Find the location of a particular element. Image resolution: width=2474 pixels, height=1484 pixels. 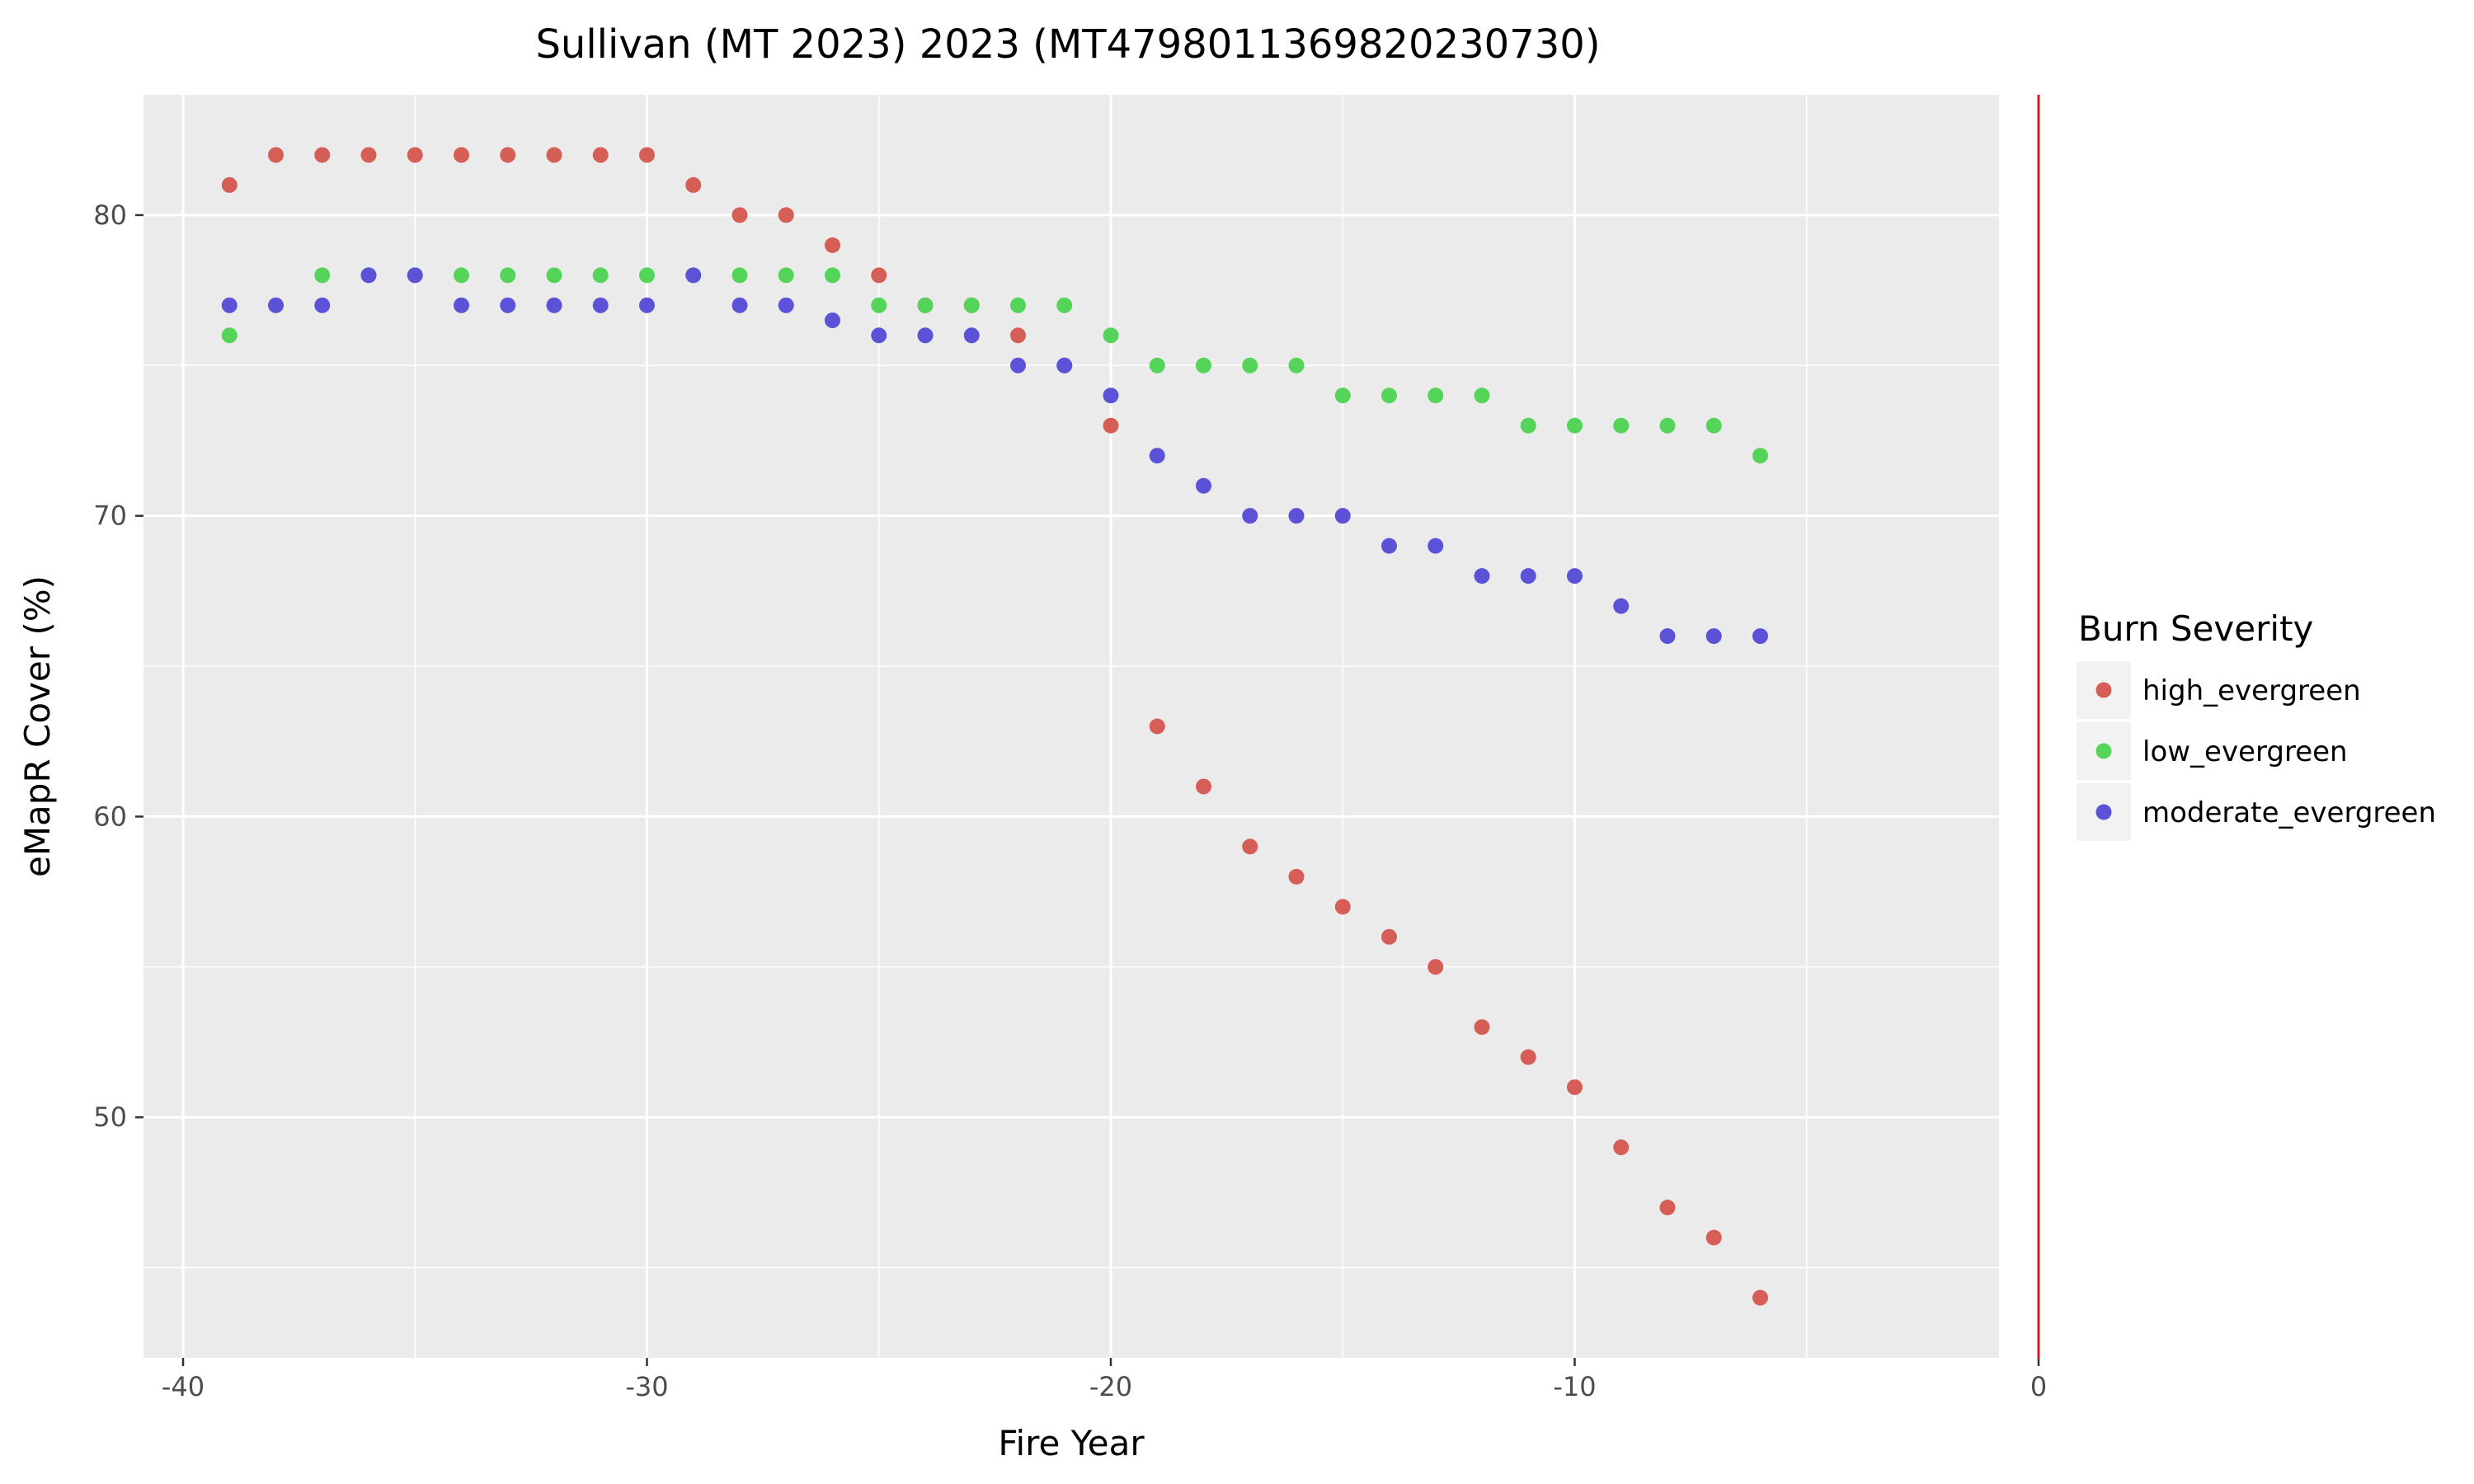

y-tick-label: 50 is located at coordinates (110, 1117).